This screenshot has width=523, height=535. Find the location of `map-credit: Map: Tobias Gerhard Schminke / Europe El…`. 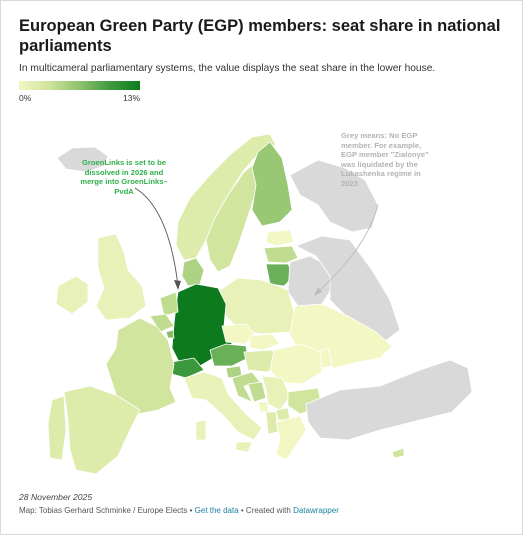

map-credit: Map: Tobias Gerhard Schminke / Europe El… is located at coordinates (103, 510).